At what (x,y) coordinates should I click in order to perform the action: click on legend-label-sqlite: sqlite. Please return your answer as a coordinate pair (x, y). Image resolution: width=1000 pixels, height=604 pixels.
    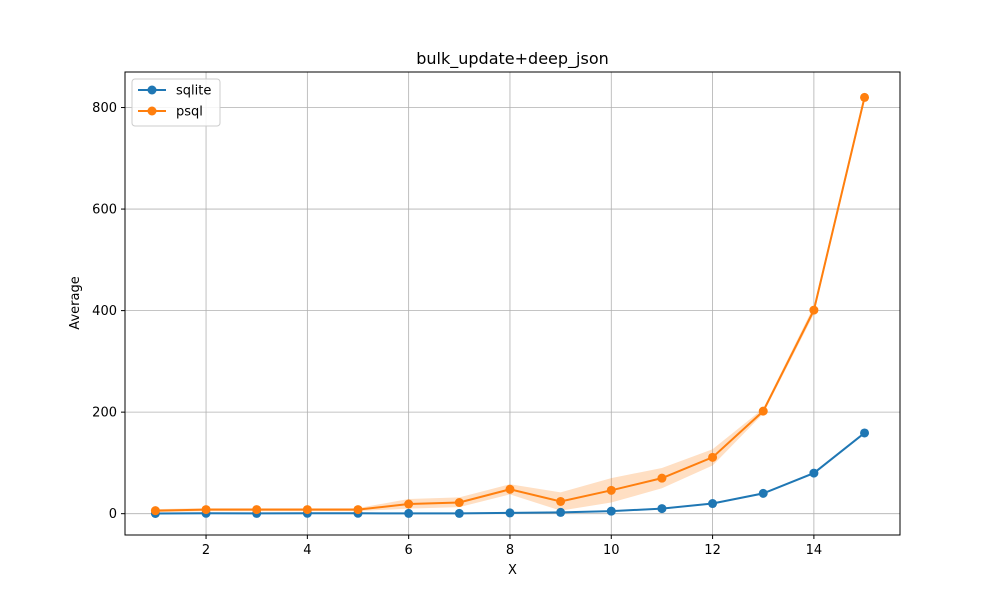
    Looking at the image, I should click on (193, 91).